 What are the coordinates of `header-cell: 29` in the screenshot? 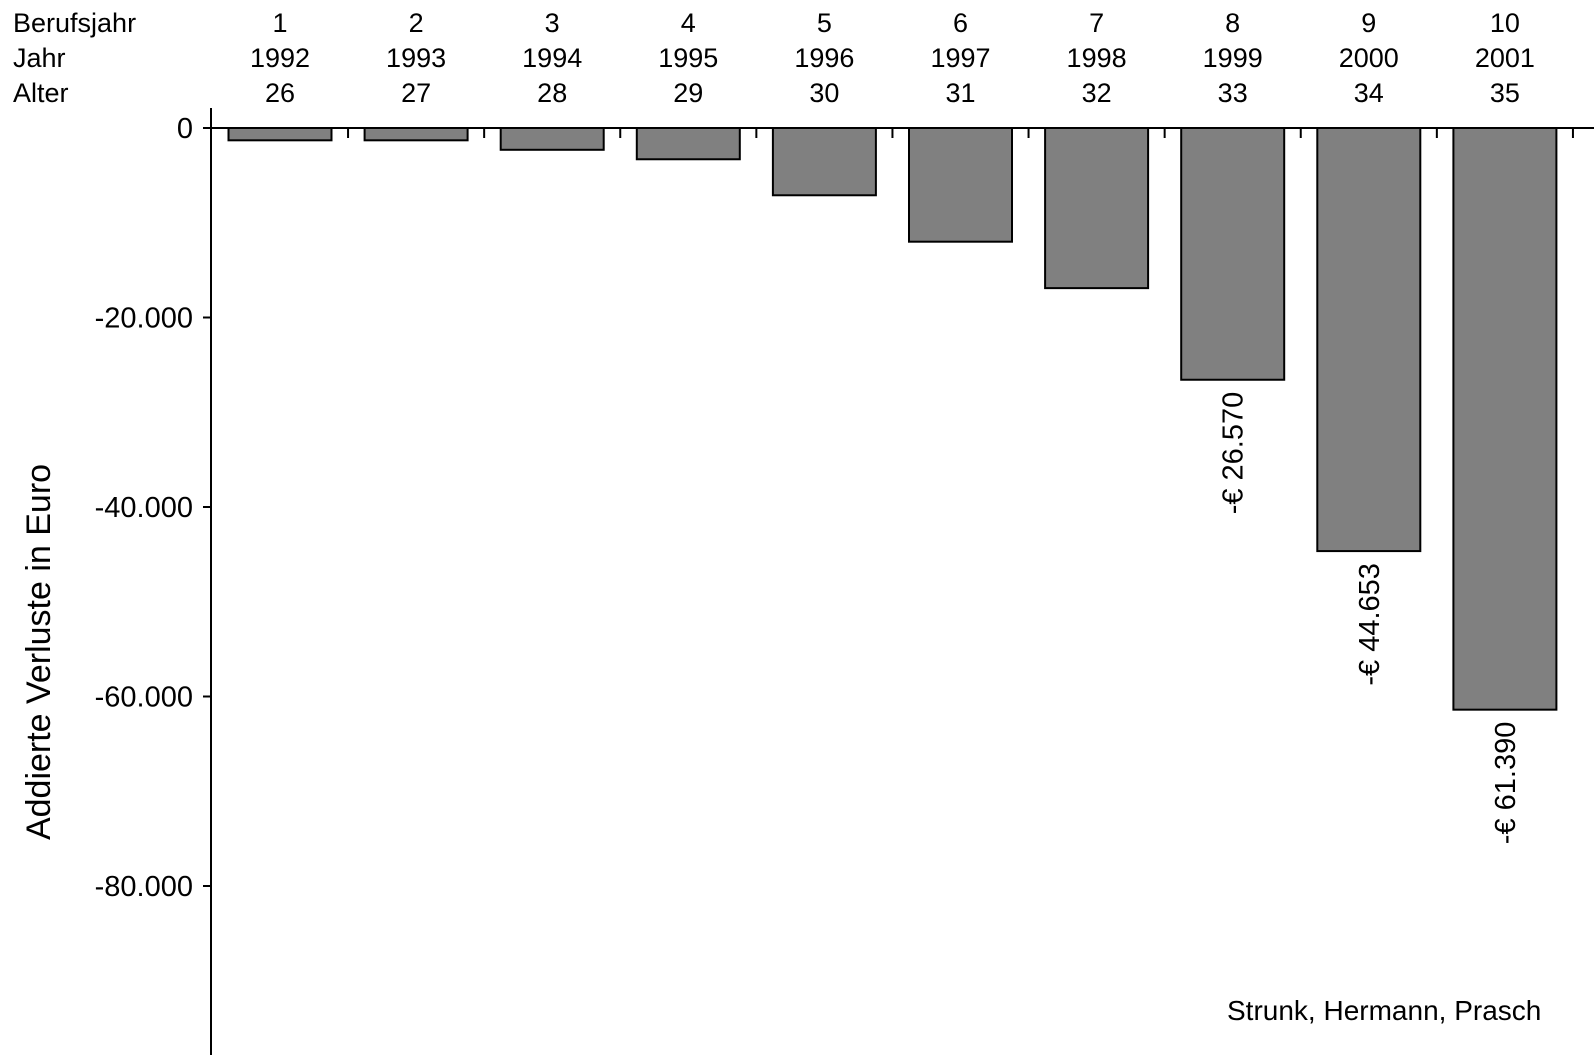 It's located at (688, 93).